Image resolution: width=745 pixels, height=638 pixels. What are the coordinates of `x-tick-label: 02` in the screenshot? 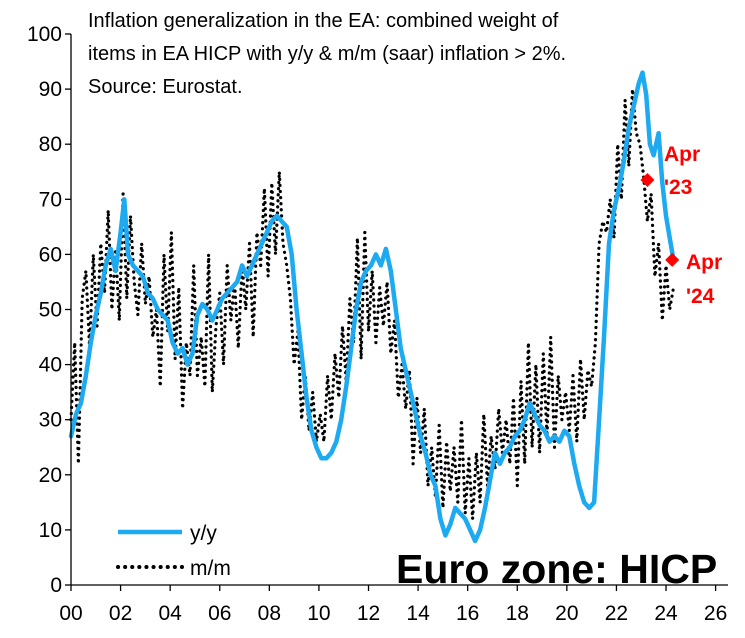 It's located at (120, 613).